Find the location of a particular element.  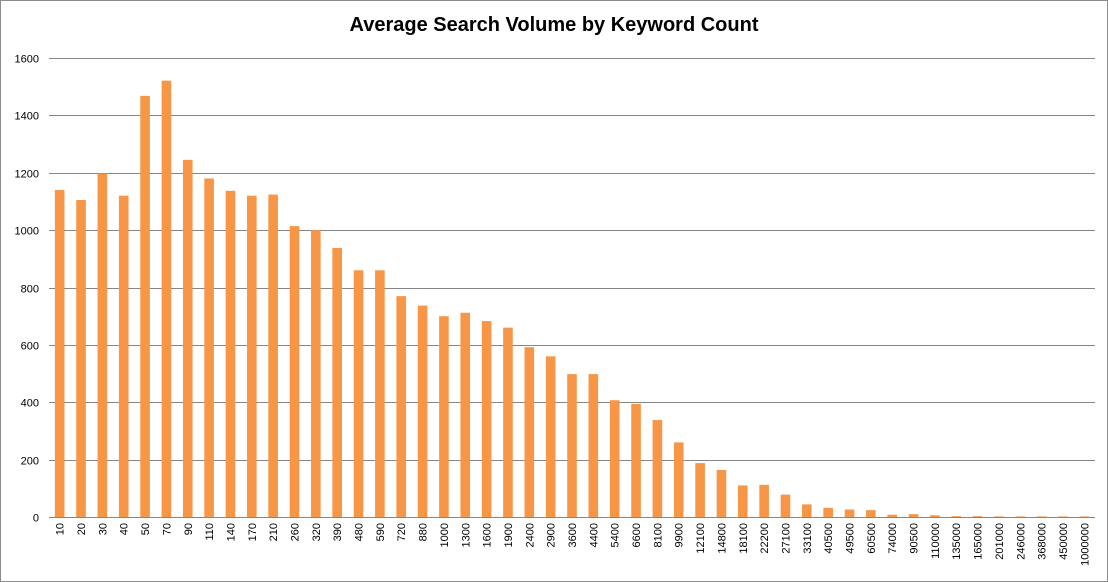

x-tick-label: 720 is located at coordinates (402, 532).